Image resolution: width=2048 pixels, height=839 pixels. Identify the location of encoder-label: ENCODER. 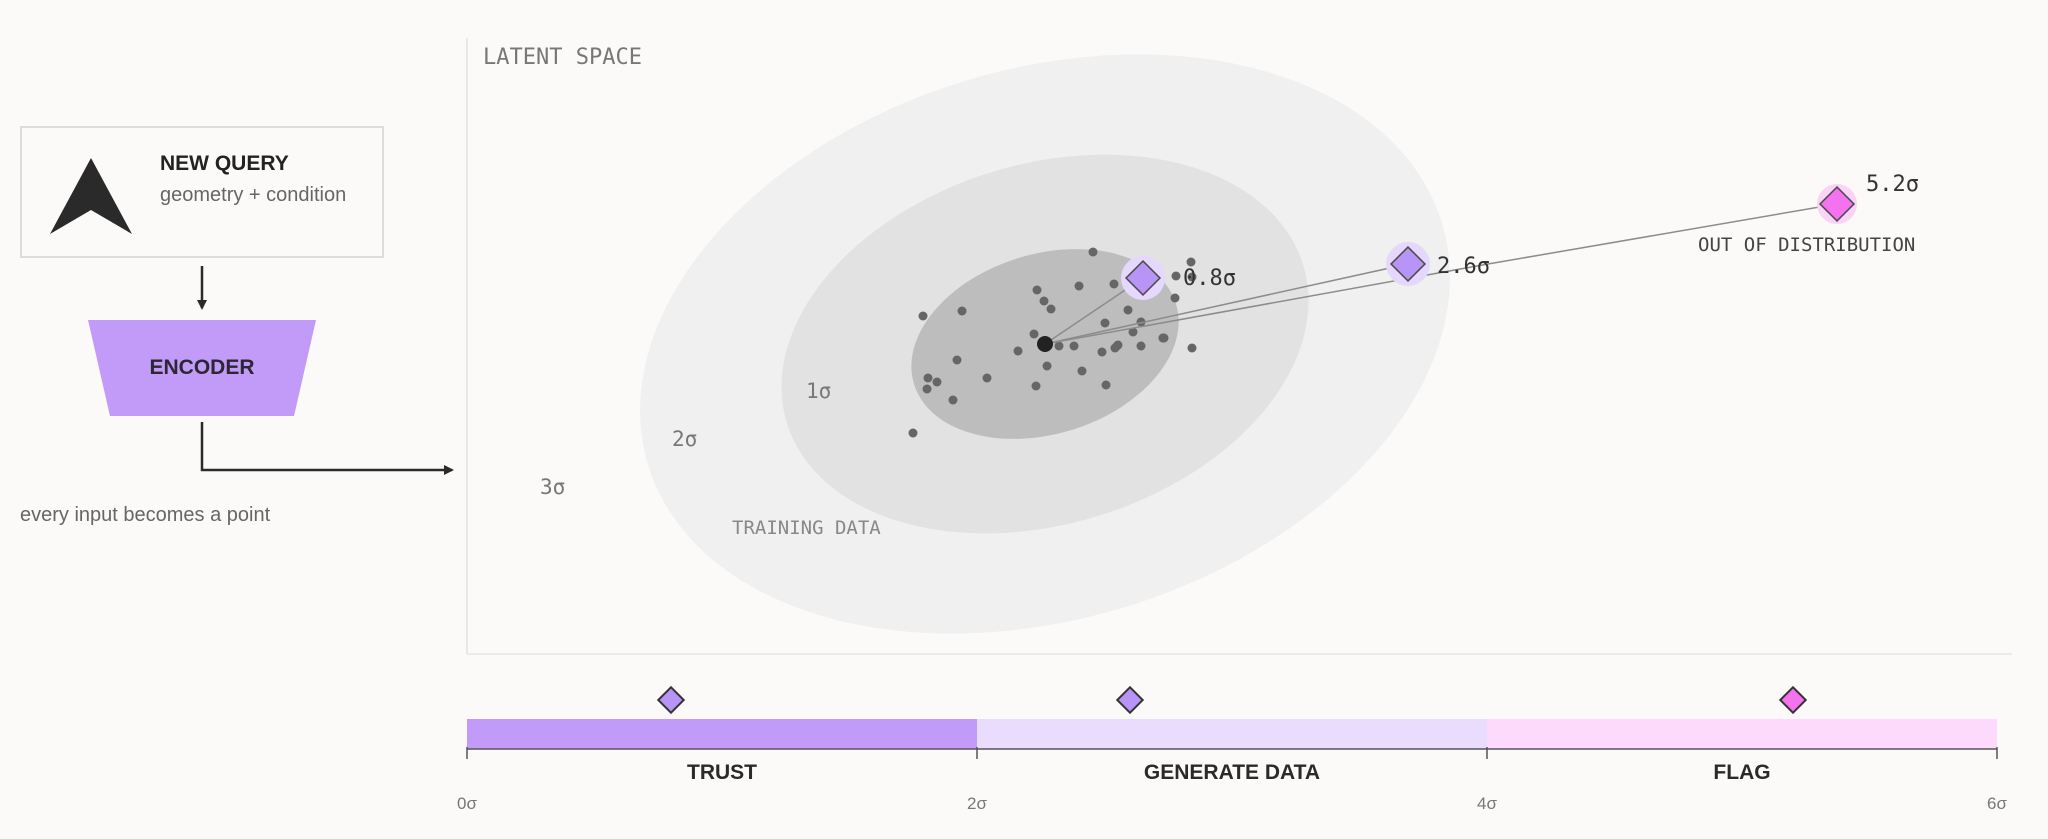
(202, 367).